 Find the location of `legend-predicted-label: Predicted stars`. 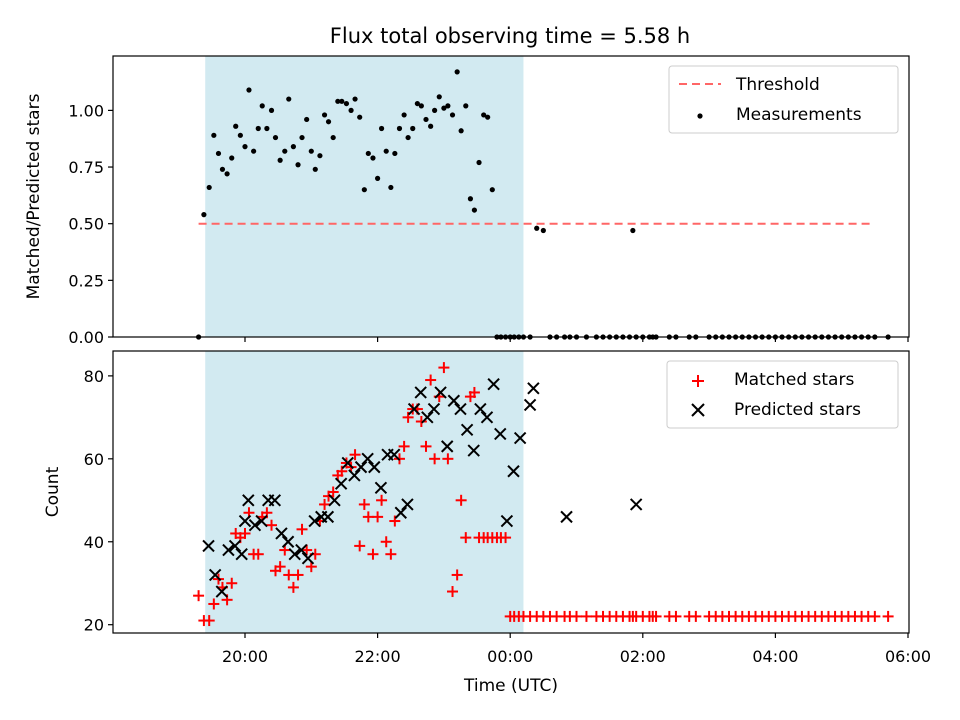

legend-predicted-label: Predicted stars is located at coordinates (797, 410).